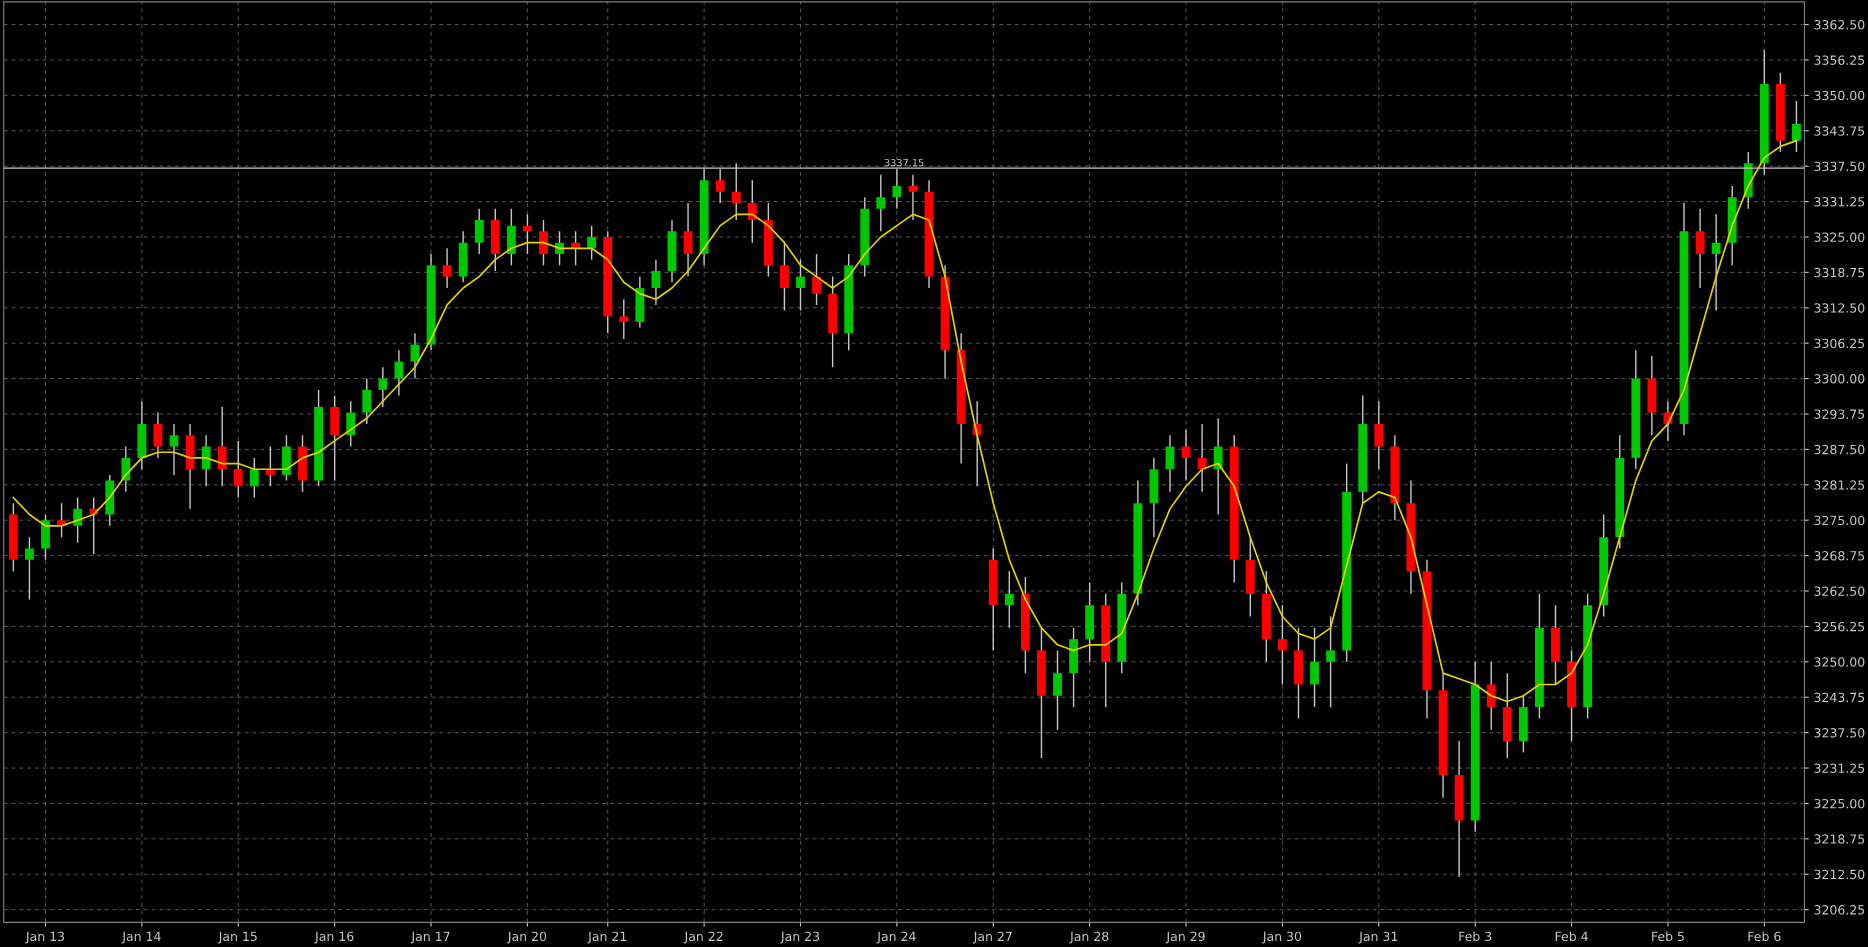 This screenshot has width=1868, height=947. Describe the element at coordinates (1839, 839) in the screenshot. I see `y-tick-label: 3218.75` at that location.